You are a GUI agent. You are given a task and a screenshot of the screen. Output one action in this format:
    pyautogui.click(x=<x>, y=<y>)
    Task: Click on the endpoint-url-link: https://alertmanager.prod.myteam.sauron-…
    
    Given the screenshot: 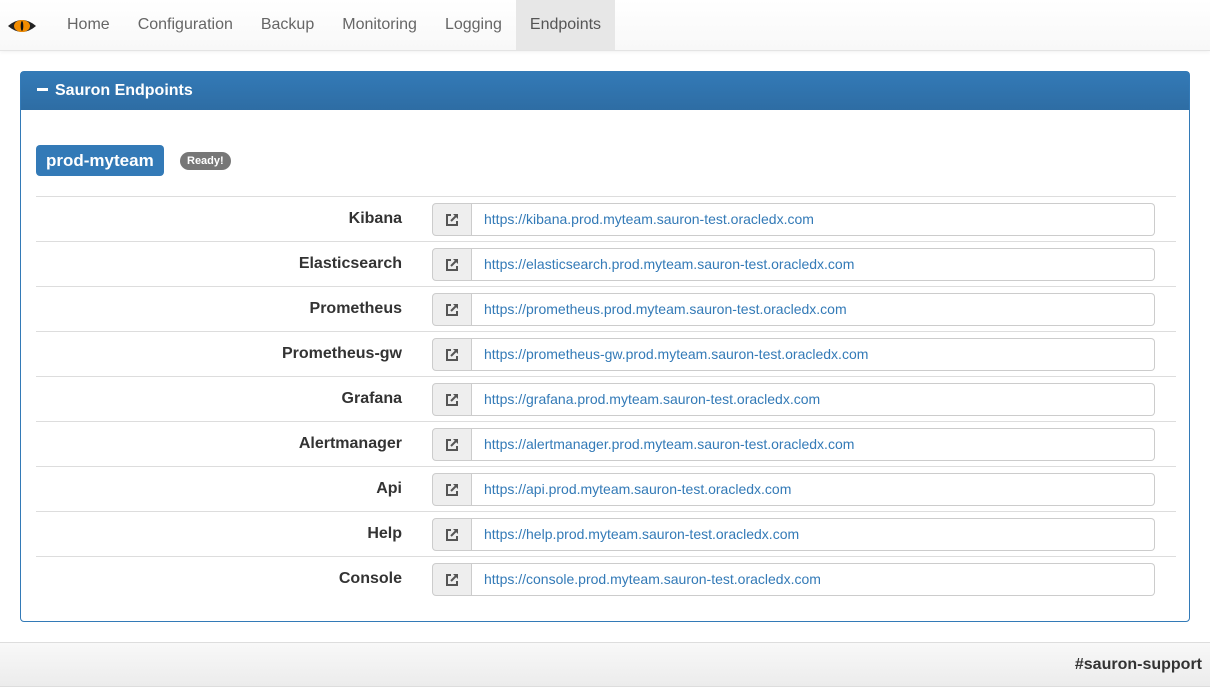 What is the action you would take?
    pyautogui.click(x=813, y=444)
    